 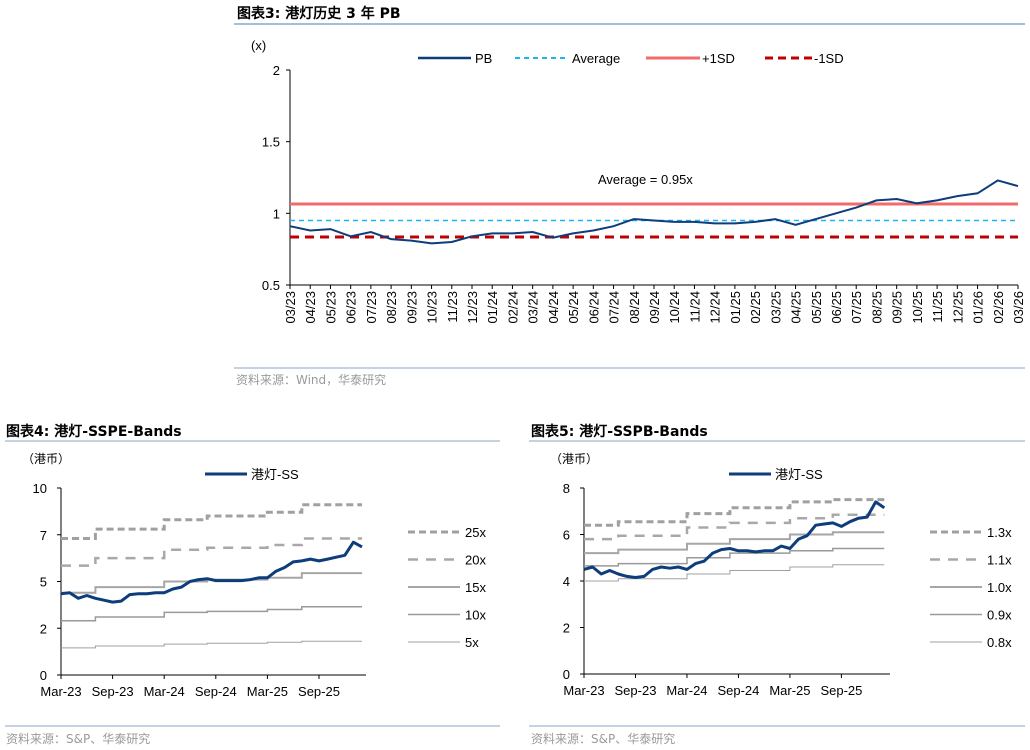 What do you see at coordinates (654, 212) in the screenshot?
I see `pb-series-line` at bounding box center [654, 212].